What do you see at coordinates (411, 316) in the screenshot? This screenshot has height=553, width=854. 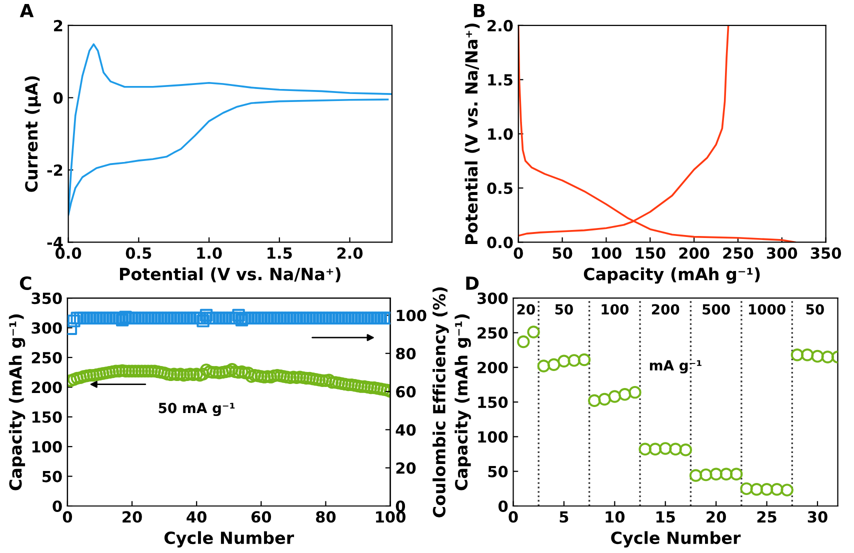 I see `y2-tick-label: 100` at bounding box center [411, 316].